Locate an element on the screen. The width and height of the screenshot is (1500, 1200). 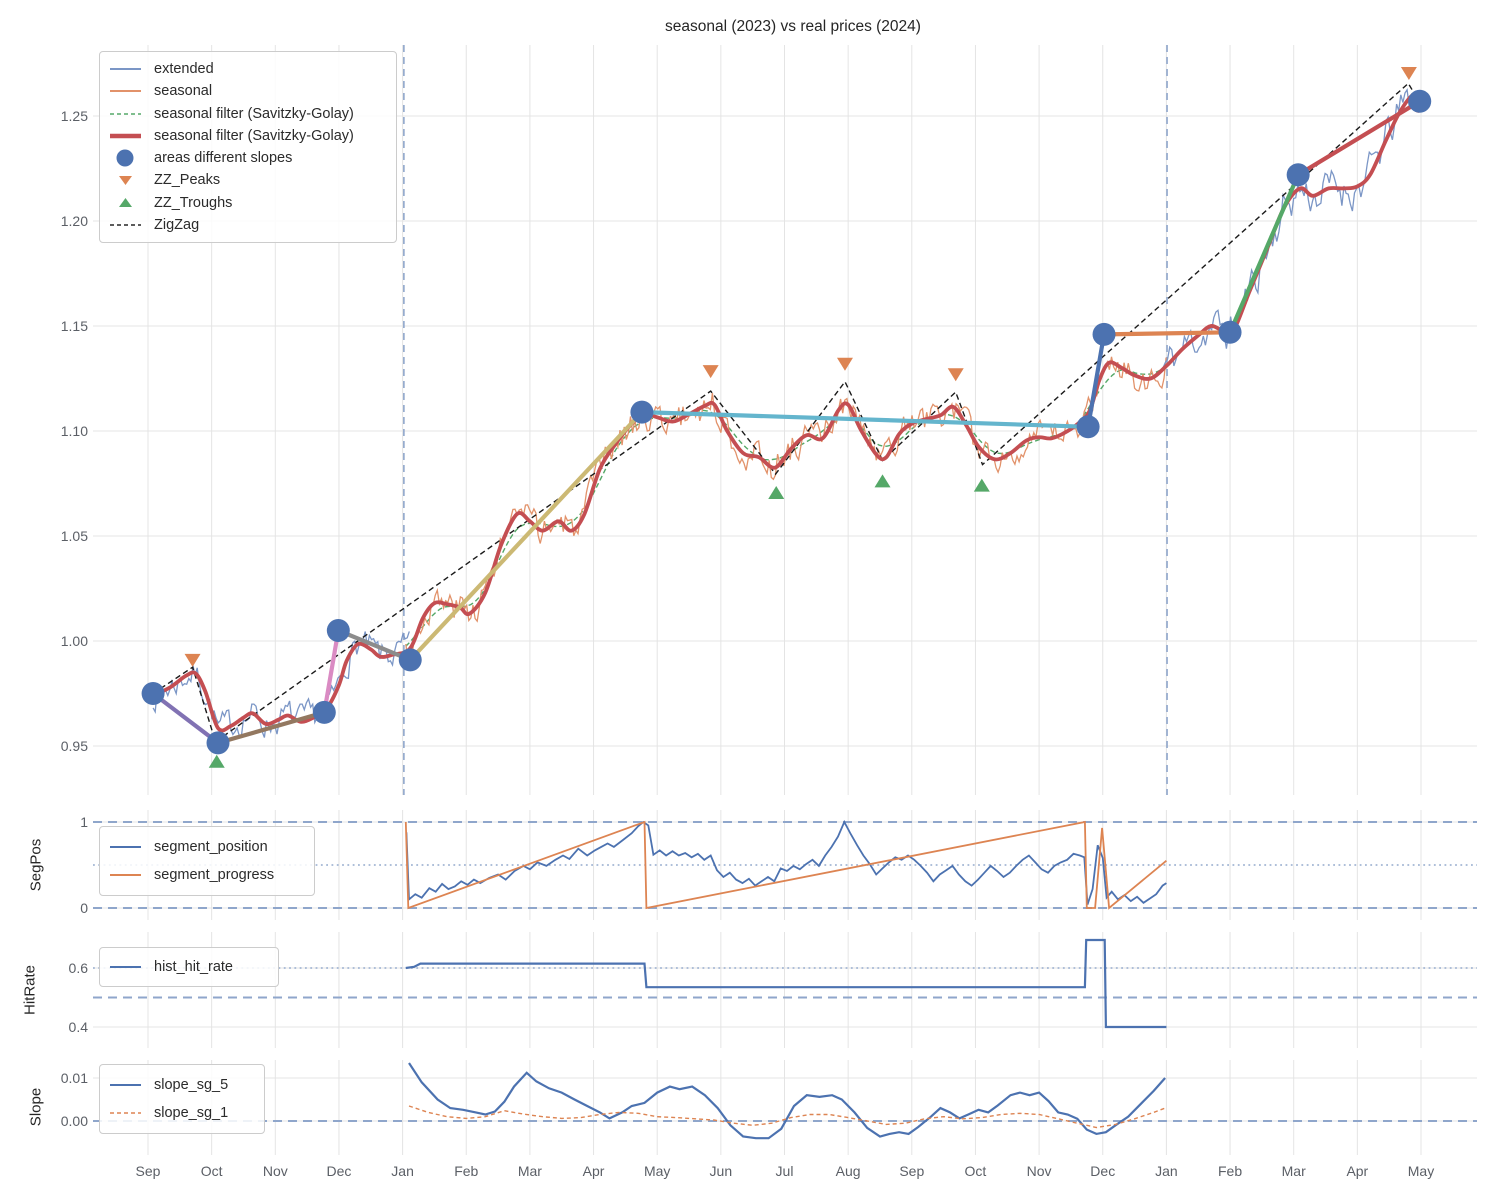
y-tick-label: 1.20 is located at coordinates (74, 221).